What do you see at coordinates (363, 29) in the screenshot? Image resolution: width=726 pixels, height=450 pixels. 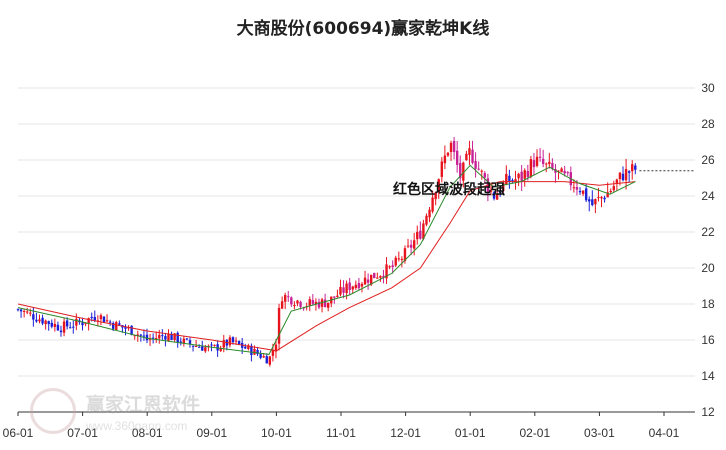 I see `chart-title: 大商股份(600694)赢家乾坤K线` at bounding box center [363, 29].